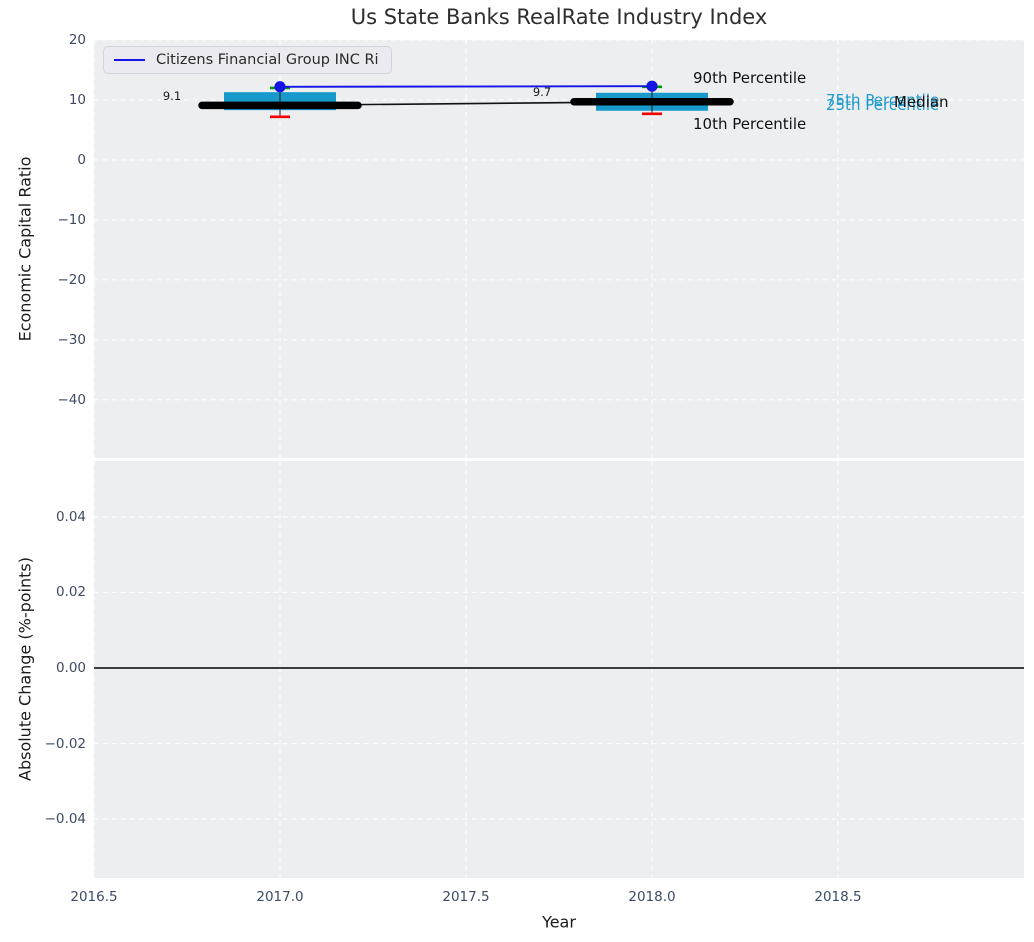 This screenshot has width=1034, height=942. What do you see at coordinates (70, 516) in the screenshot?
I see `y-tick-bottom-0.04: 0.04` at bounding box center [70, 516].